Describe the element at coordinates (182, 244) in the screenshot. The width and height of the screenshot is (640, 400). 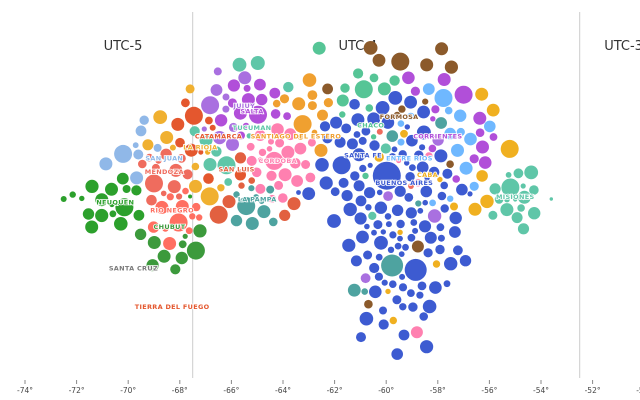
I see `bubble-chubut` at that location.